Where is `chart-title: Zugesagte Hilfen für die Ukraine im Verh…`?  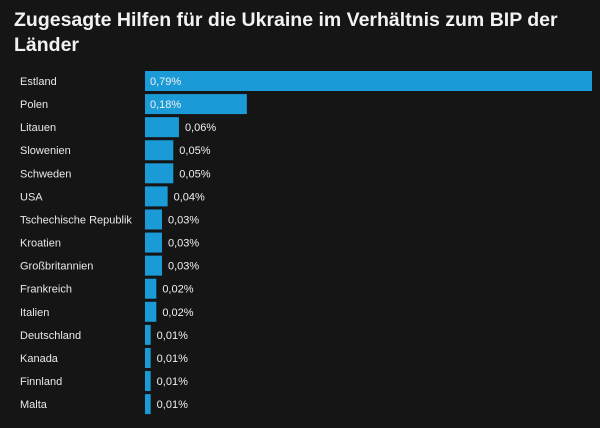
chart-title: Zugesagte Hilfen für die Ukraine im Verh… is located at coordinates (286, 32).